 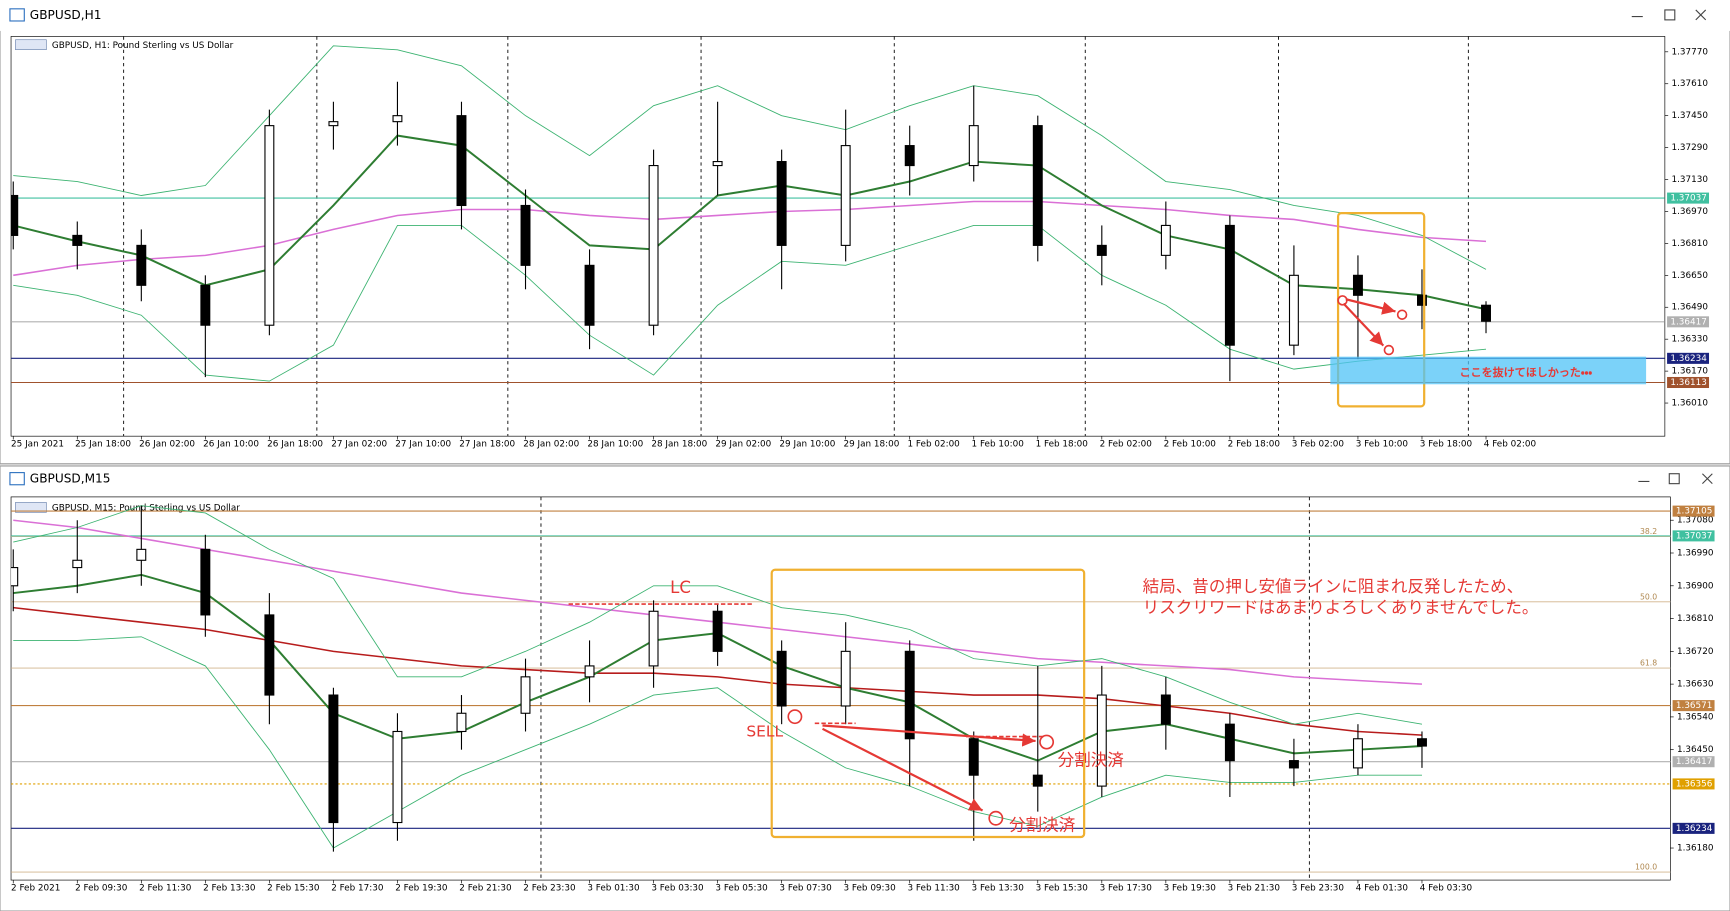 What do you see at coordinates (741, 888) in the screenshot?
I see `x-tick-label: 3 Feb 05:30` at bounding box center [741, 888].